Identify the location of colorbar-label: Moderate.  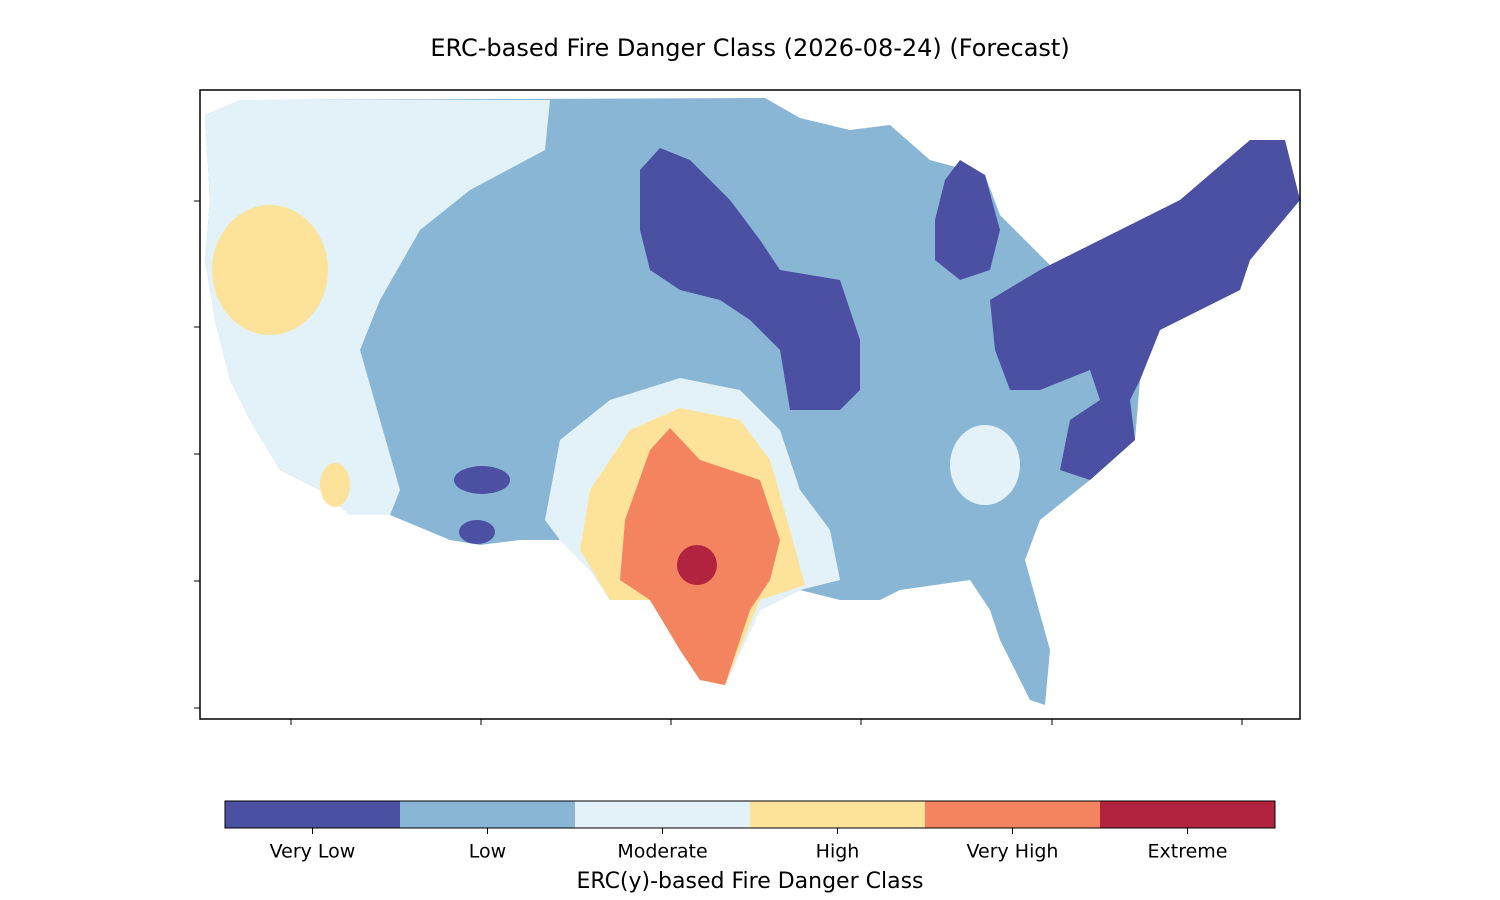
(662, 852).